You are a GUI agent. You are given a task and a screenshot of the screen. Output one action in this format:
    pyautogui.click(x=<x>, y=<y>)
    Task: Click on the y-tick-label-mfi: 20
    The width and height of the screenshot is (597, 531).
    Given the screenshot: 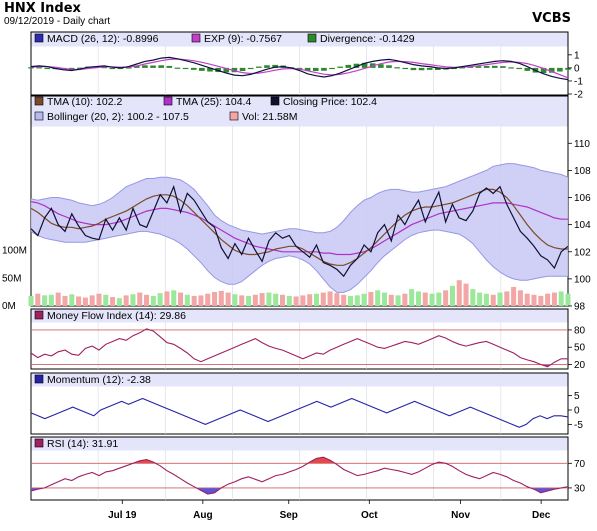 What is the action you would take?
    pyautogui.click(x=580, y=365)
    